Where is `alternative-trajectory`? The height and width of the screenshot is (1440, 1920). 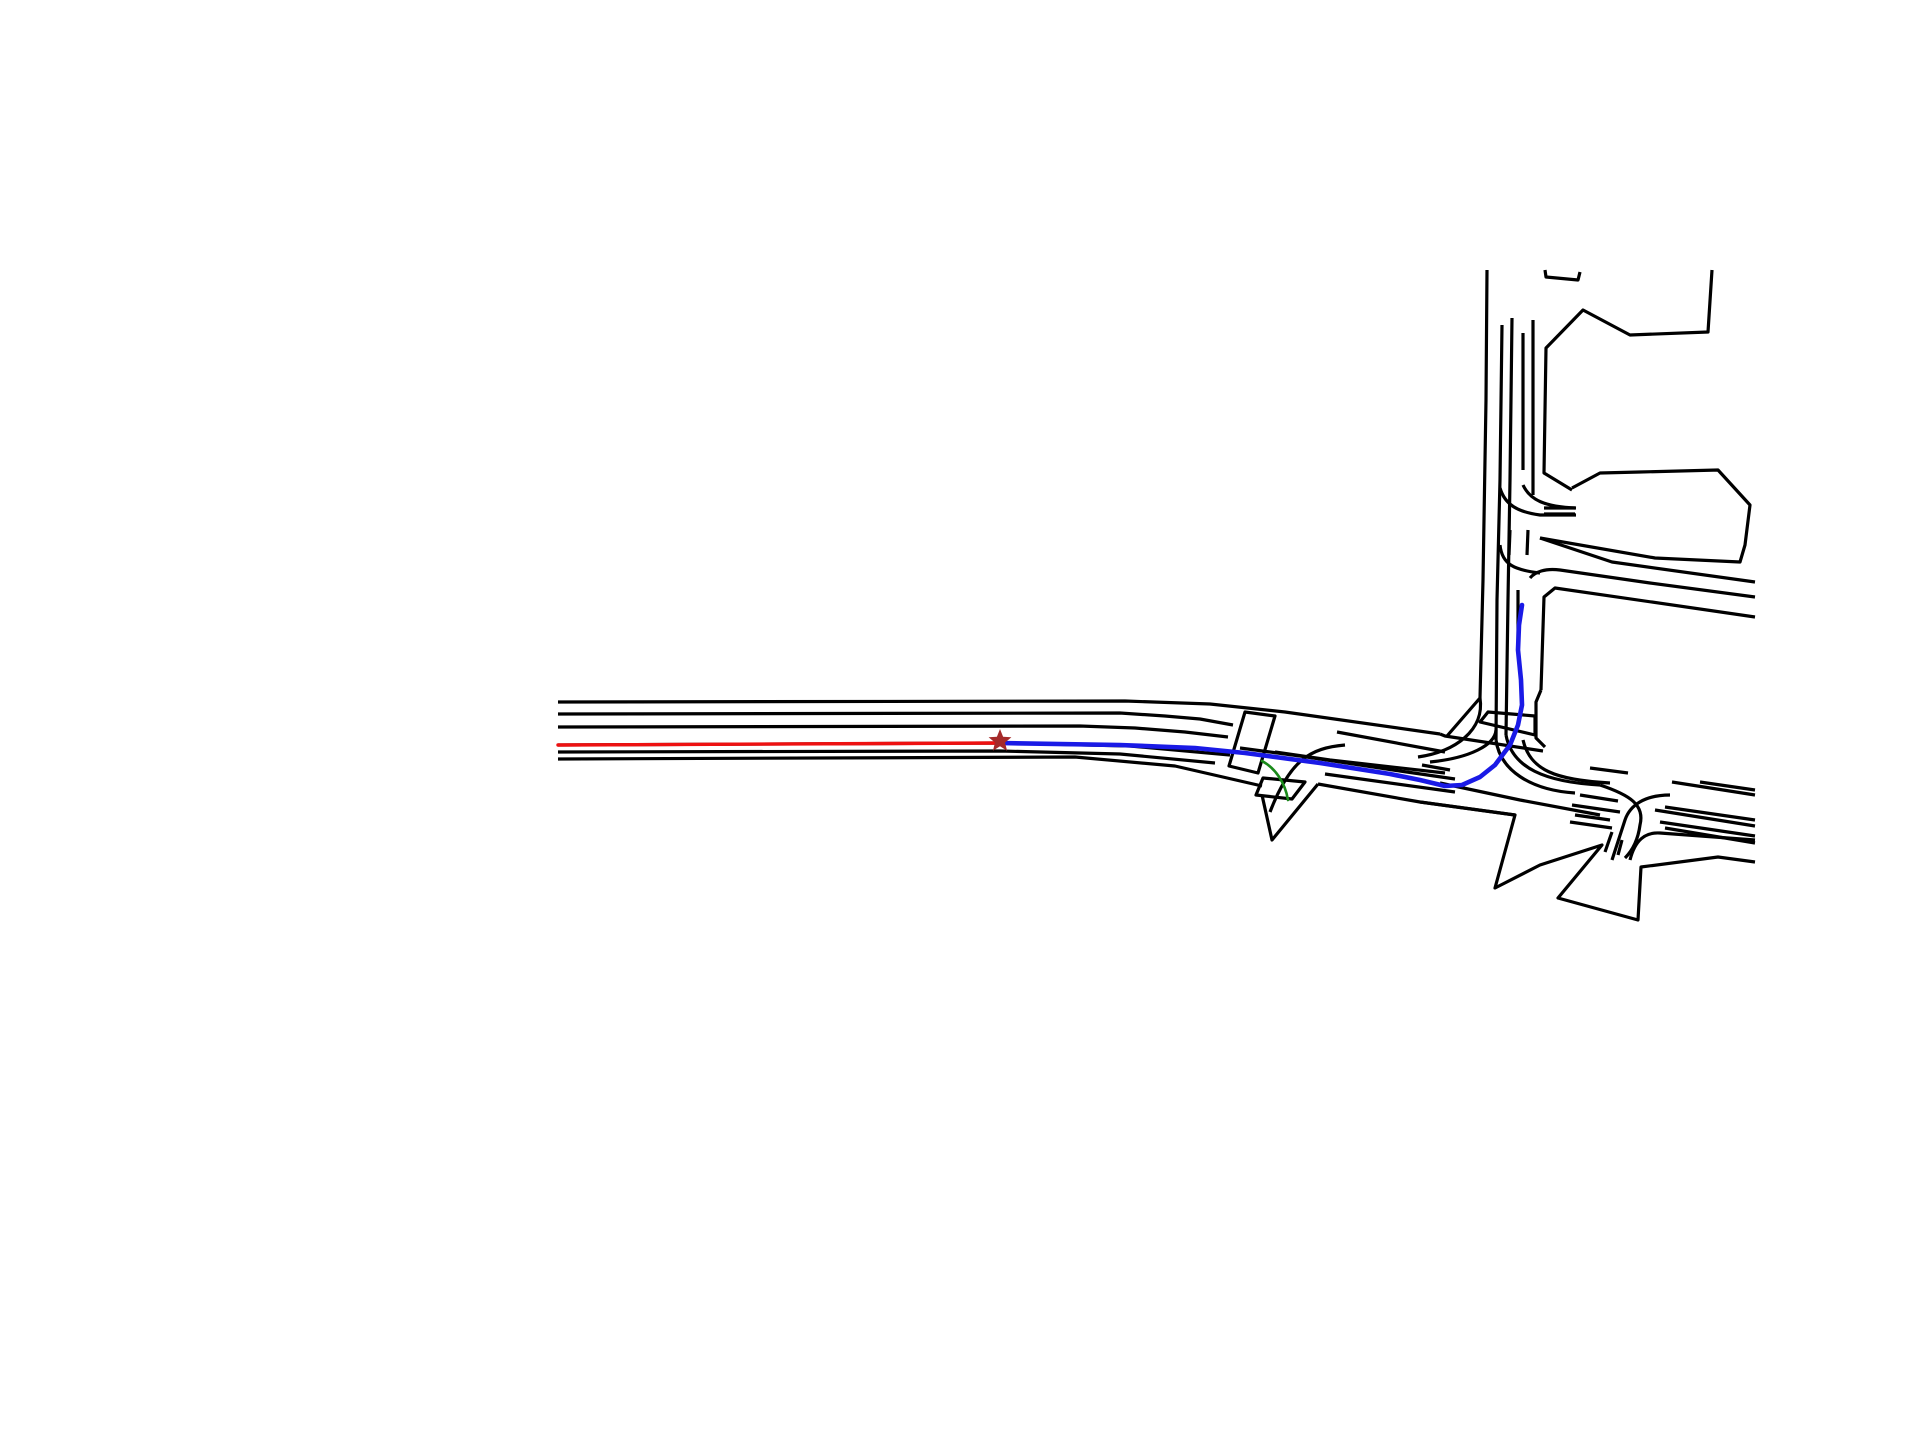 alternative-trajectory is located at coordinates (1275, 780).